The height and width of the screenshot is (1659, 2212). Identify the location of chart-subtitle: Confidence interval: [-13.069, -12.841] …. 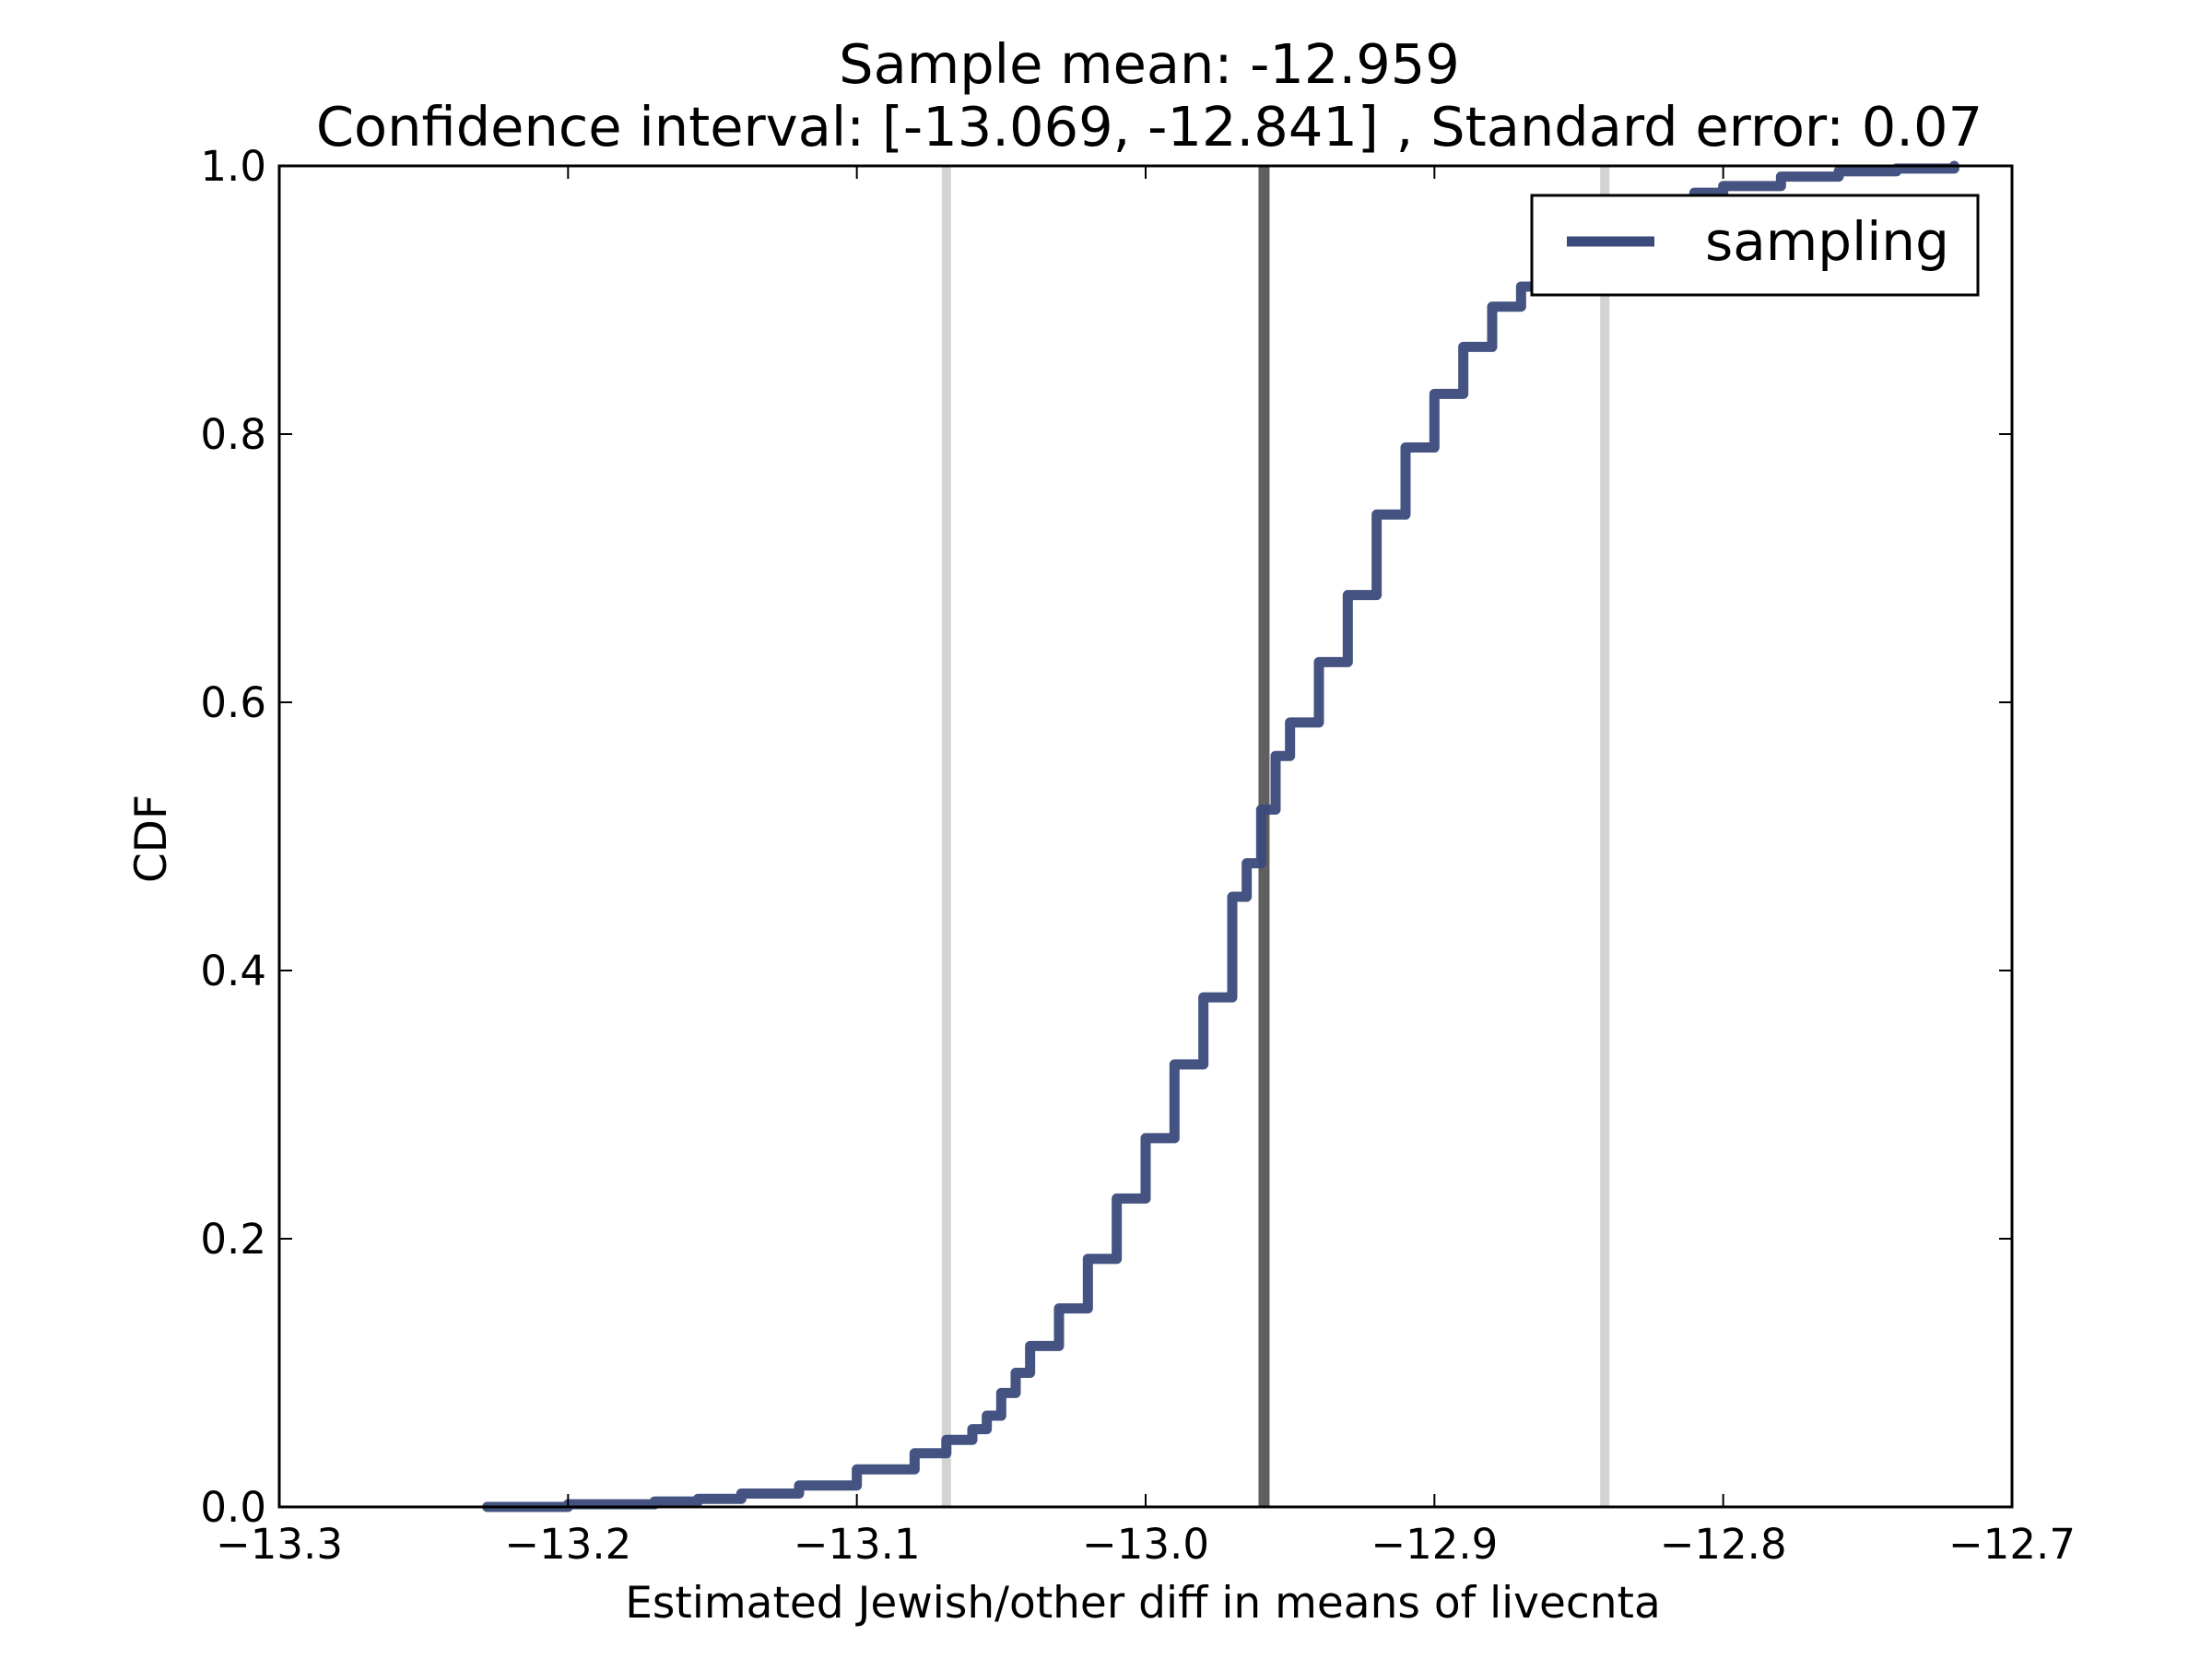
(1149, 127).